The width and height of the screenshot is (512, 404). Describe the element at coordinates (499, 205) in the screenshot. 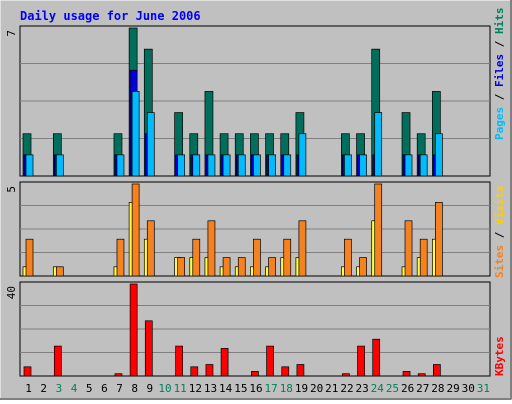

I see `legend-visits: Visits` at that location.